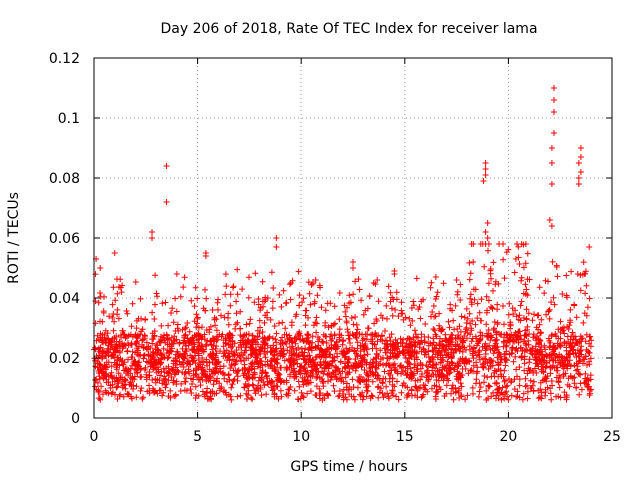  What do you see at coordinates (197, 437) in the screenshot?
I see `x-tick-label: 5` at bounding box center [197, 437].